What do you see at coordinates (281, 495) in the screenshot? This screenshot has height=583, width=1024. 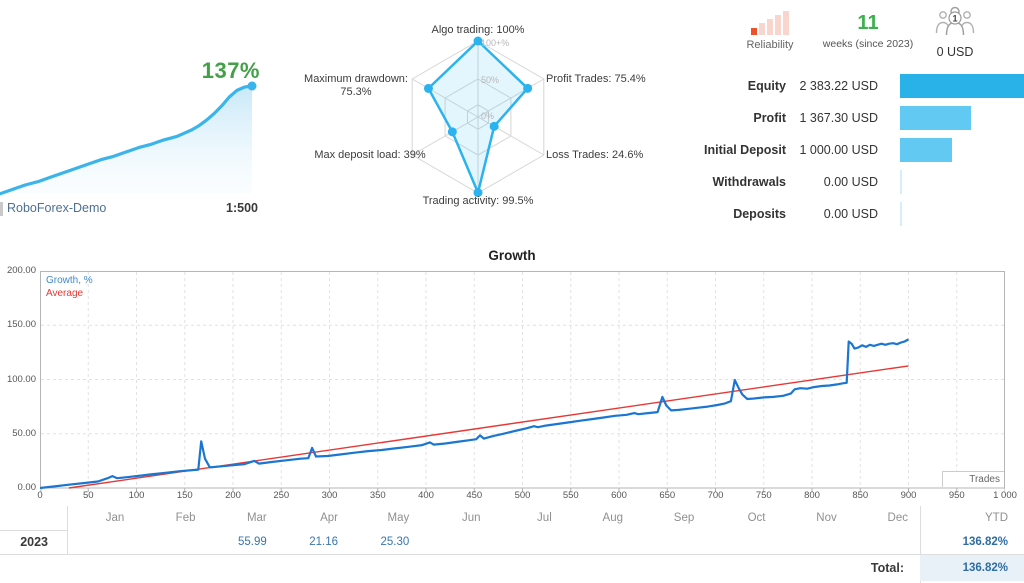 I see `x-tick-label: 250` at bounding box center [281, 495].